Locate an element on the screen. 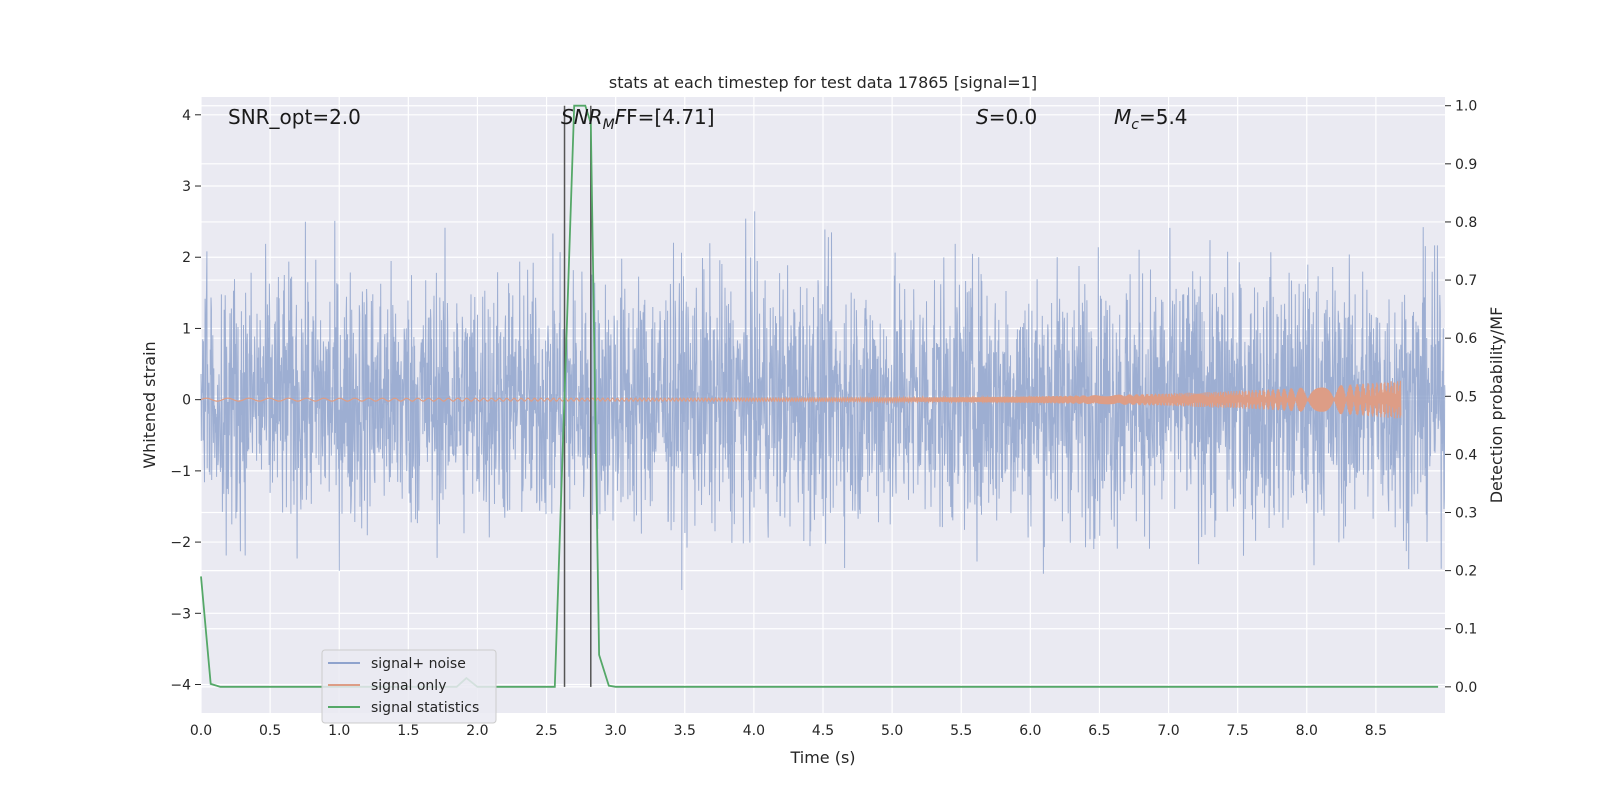  annotation-snr-mf-f: F is located at coordinates (621, 117).